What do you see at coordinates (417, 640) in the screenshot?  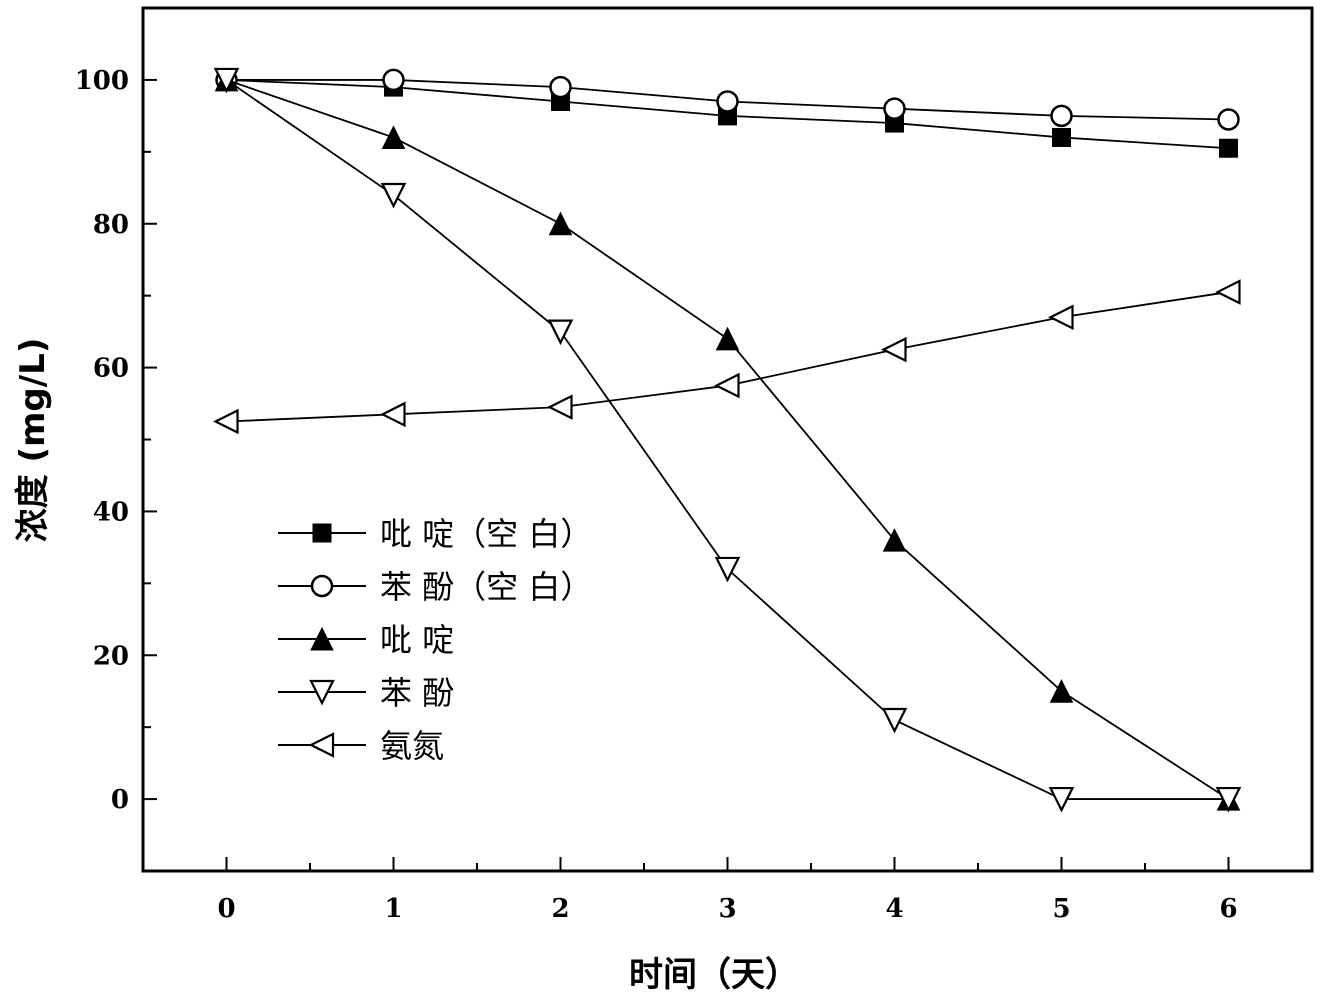 I see `legend-label: 吡 啶` at bounding box center [417, 640].